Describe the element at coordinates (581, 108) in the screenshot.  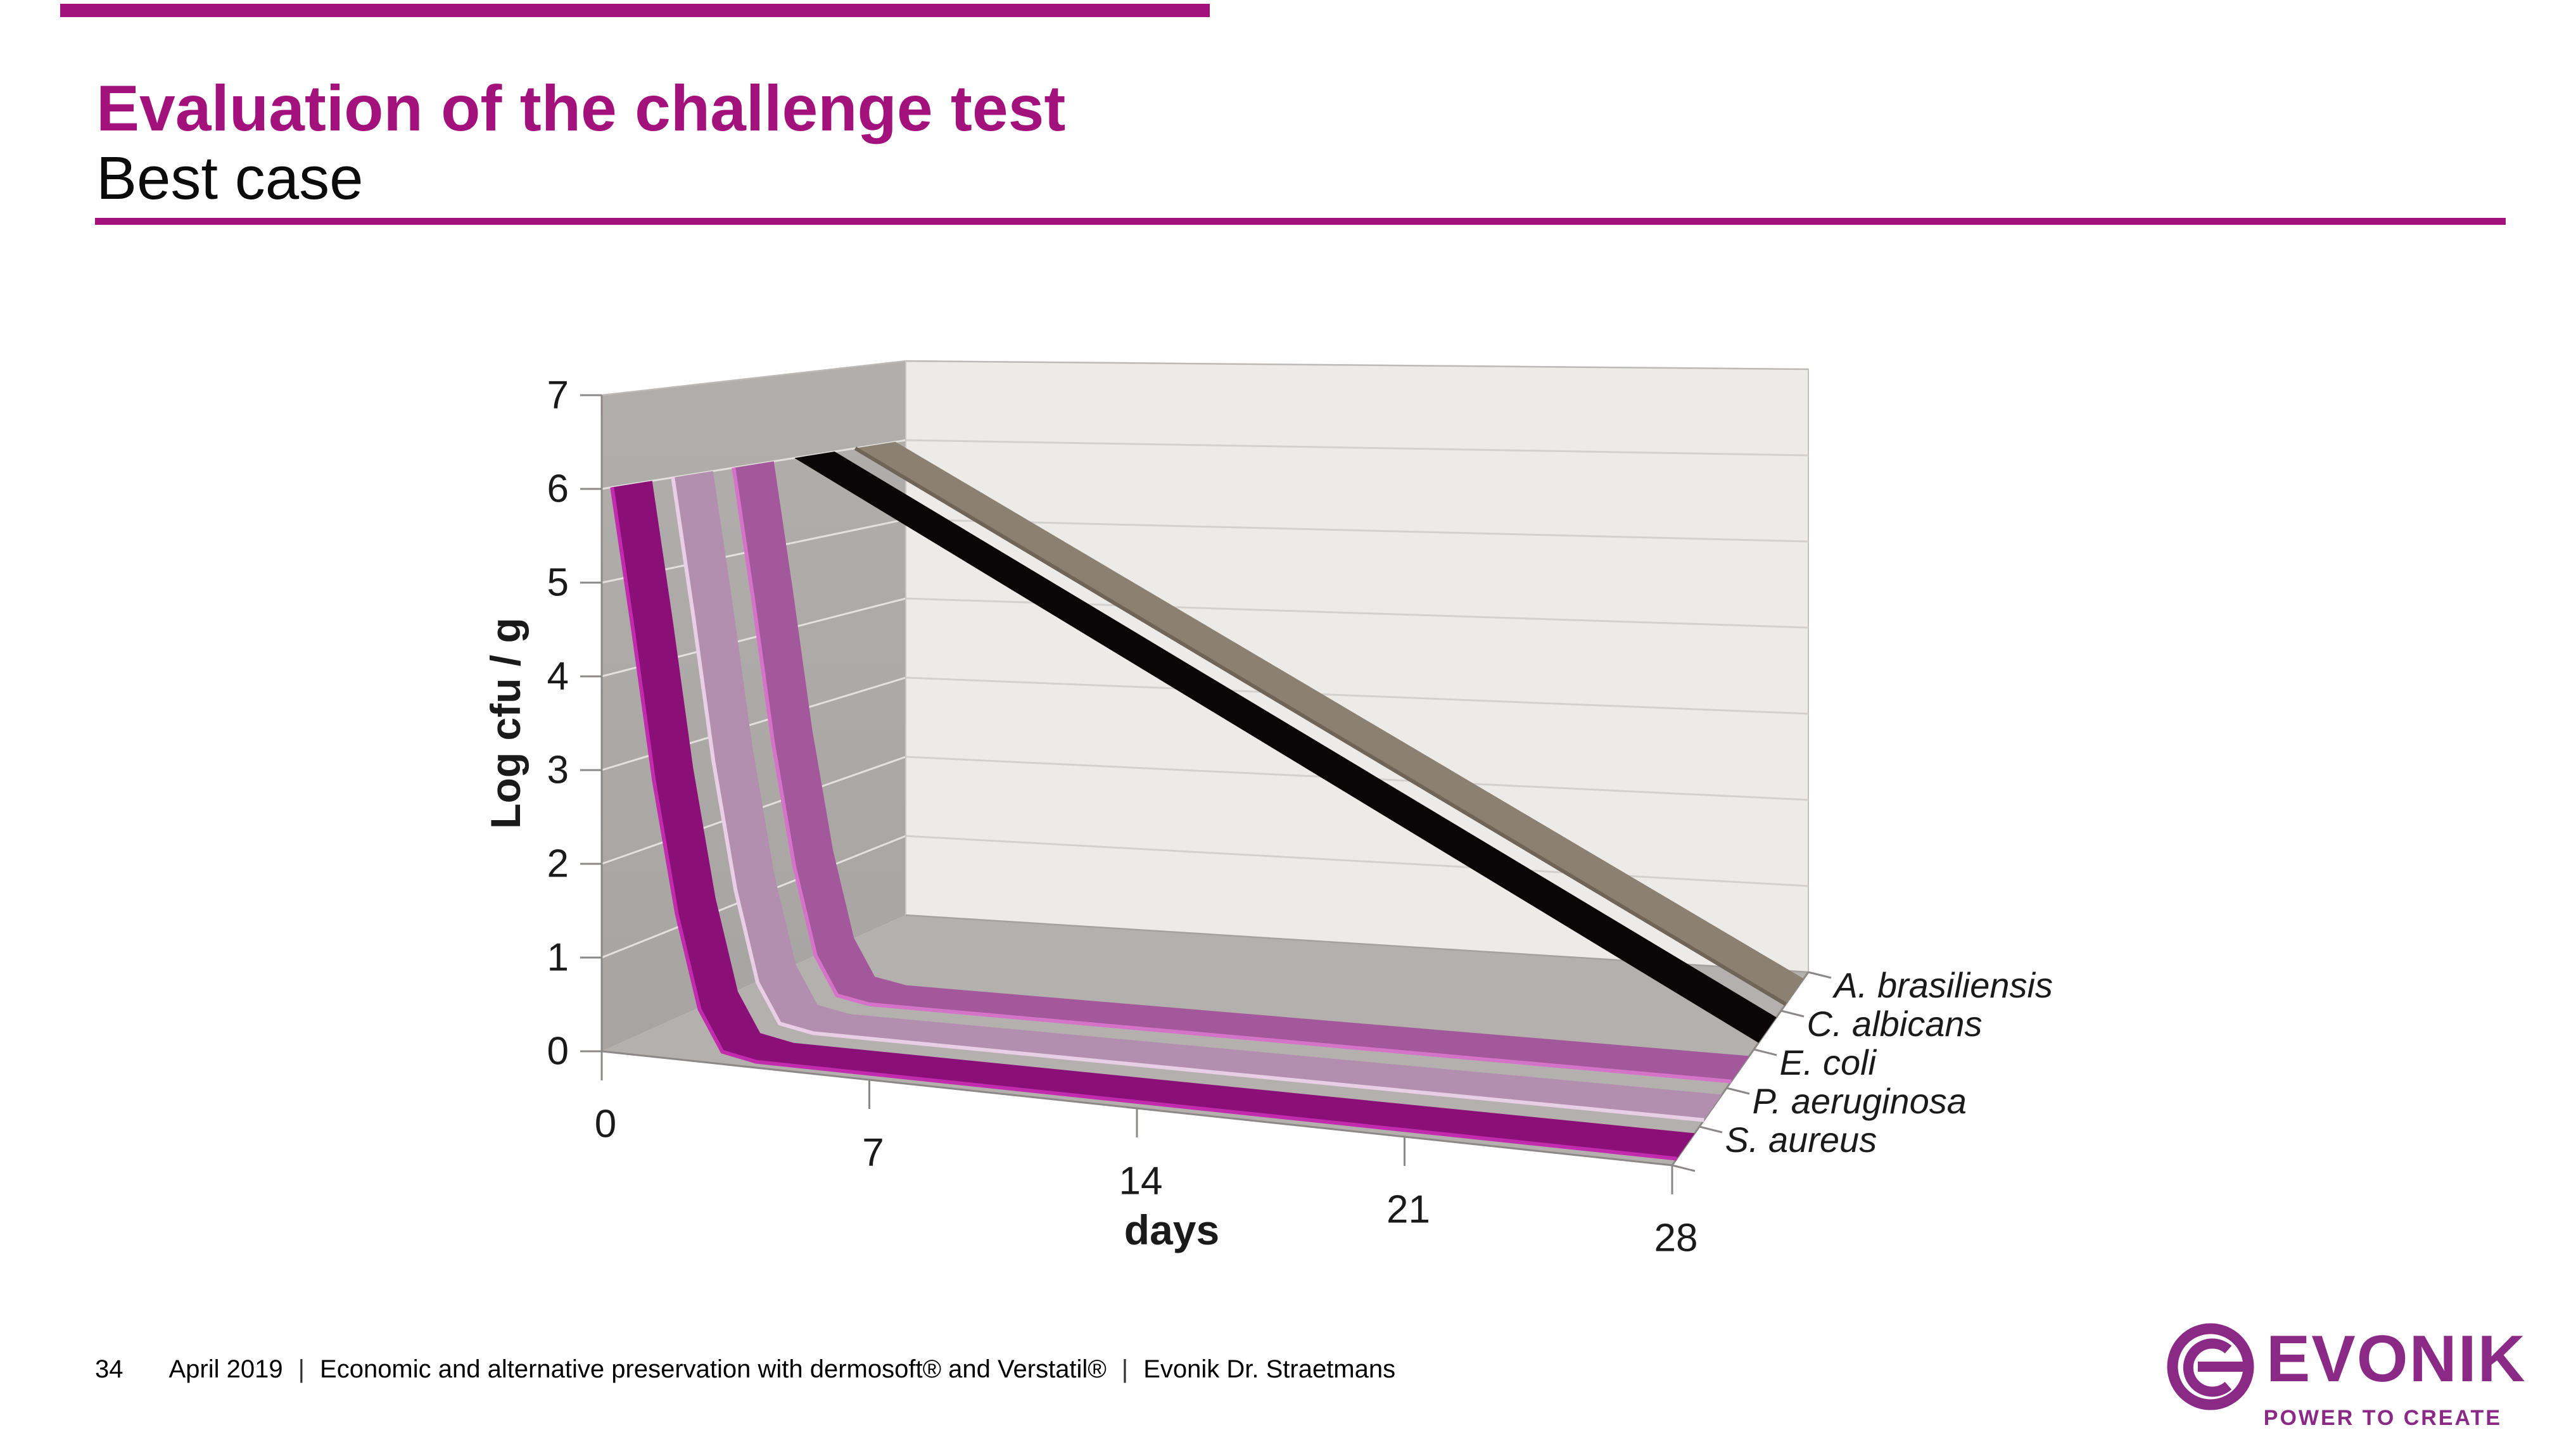
I see `page-title: Evaluation of the challenge test` at that location.